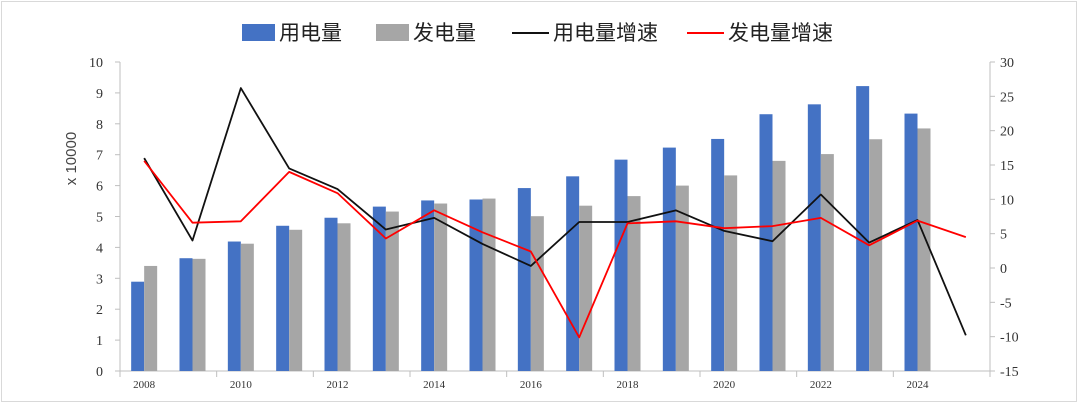 The image size is (1080, 405). I want to click on y-right-tick-label: -15, so click(1009, 372).